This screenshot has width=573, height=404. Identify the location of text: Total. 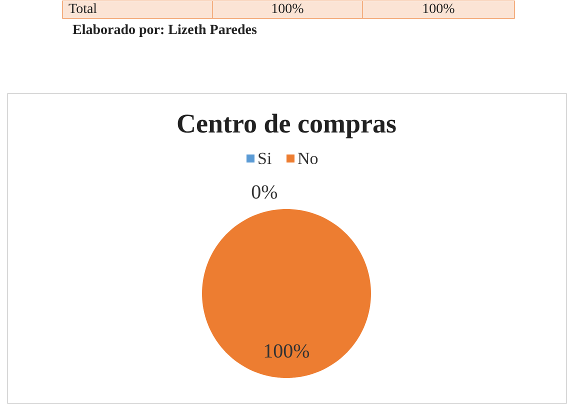
(83, 9).